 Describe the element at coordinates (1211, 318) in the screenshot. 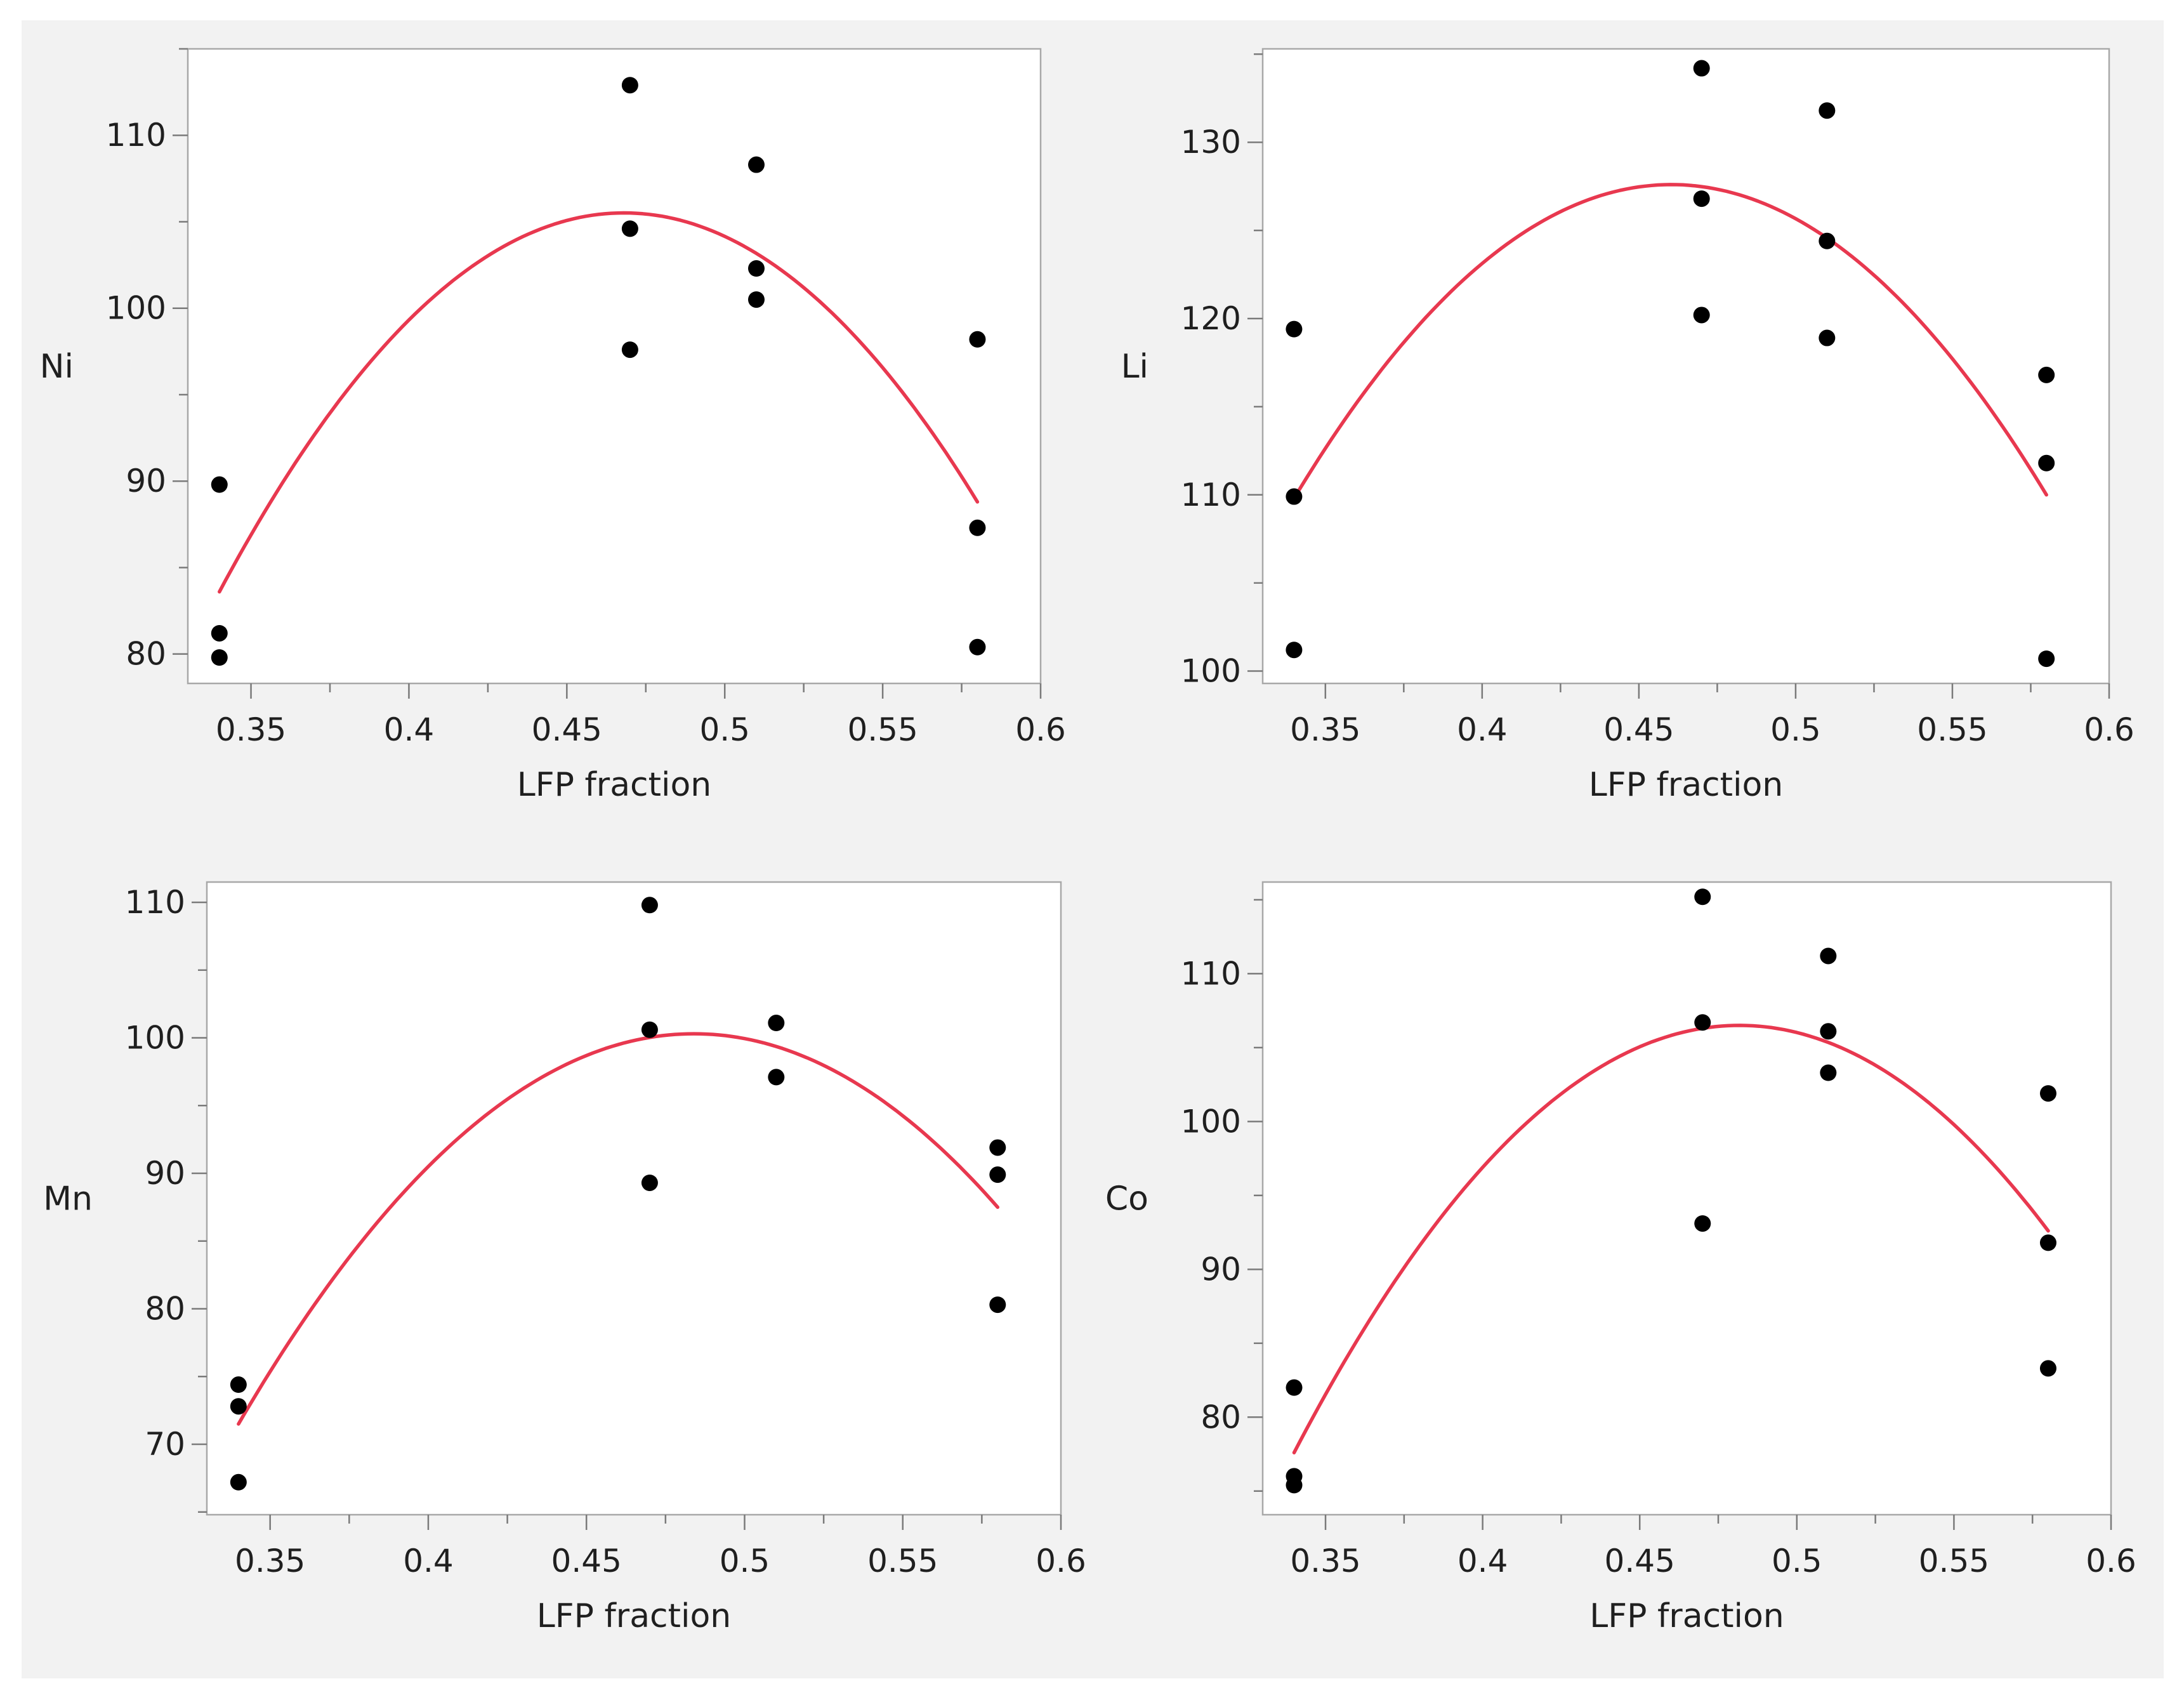

I see `y-tick-label: 120` at that location.